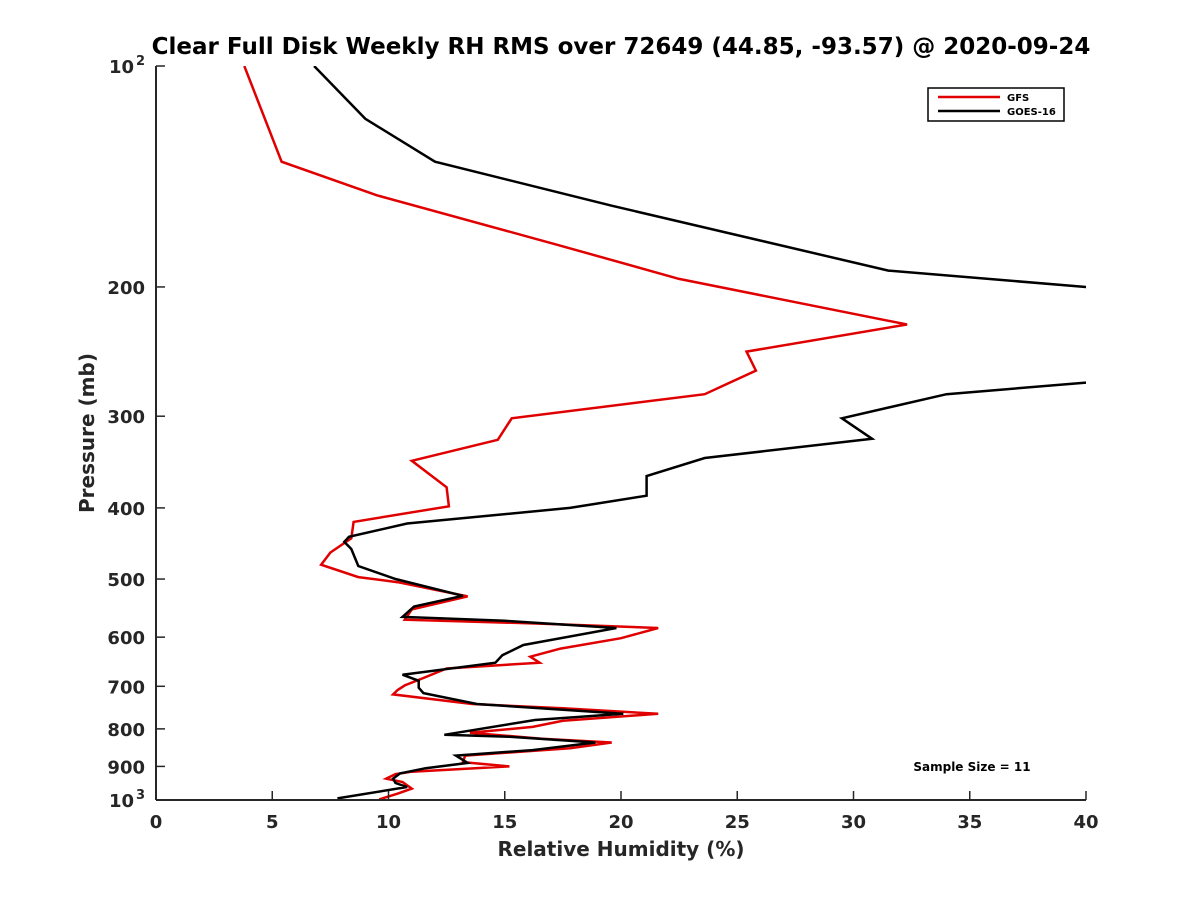 This screenshot has height=900, width=1200. I want to click on y-axis-label: Pressure (mb), so click(87, 433).